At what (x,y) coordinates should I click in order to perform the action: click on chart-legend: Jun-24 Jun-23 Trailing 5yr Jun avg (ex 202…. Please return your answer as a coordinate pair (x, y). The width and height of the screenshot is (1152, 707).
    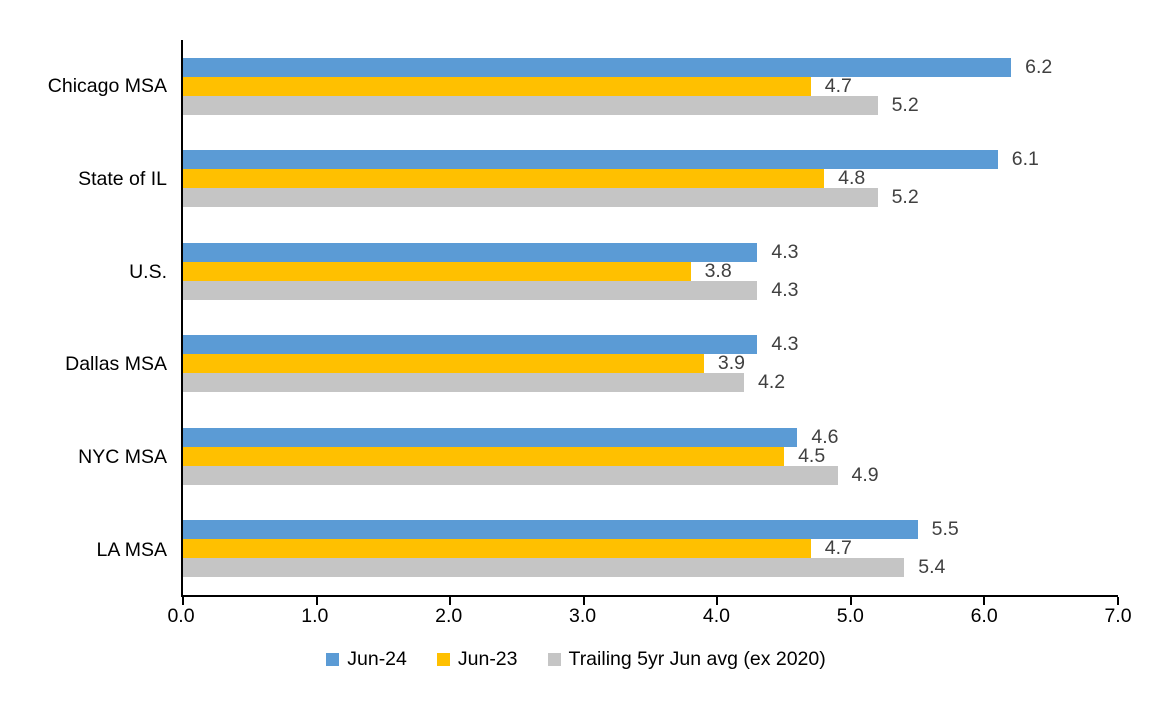
    Looking at the image, I should click on (576, 659).